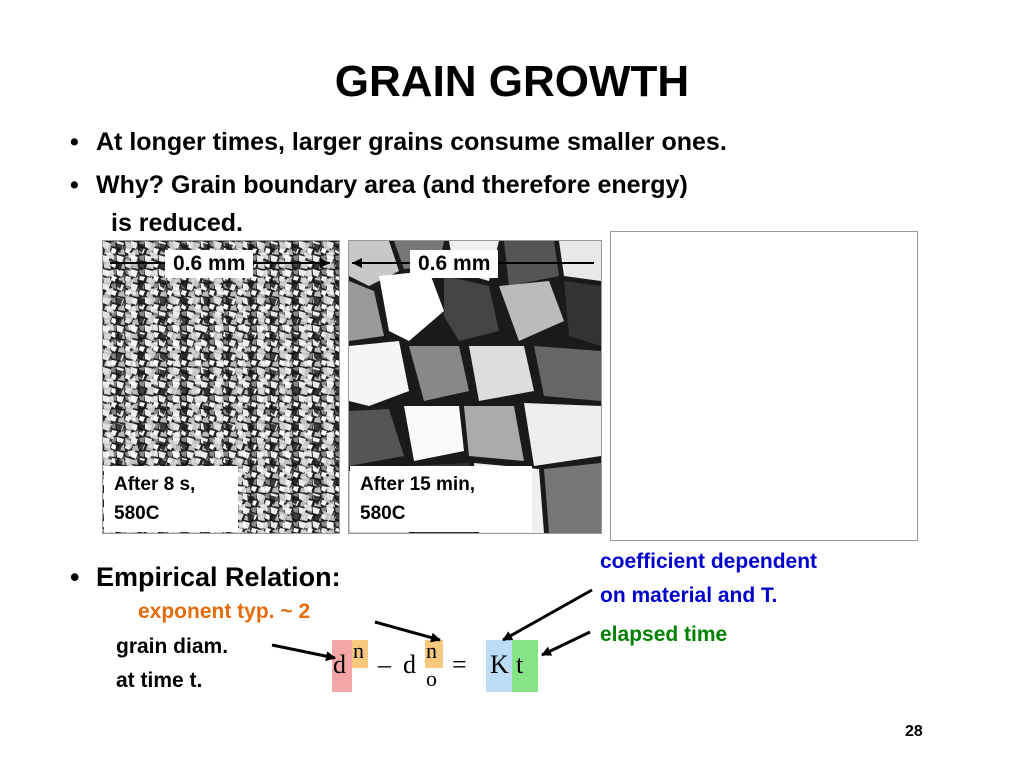  Describe the element at coordinates (209, 264) in the screenshot. I see `scale-label-1: 0.6 mm` at that location.